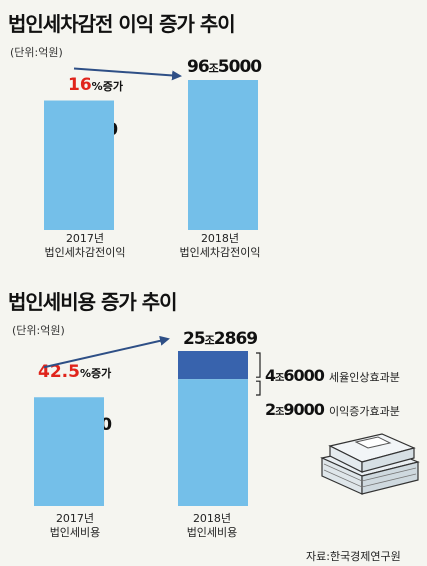 The width and height of the screenshot is (427, 566). I want to click on chart2-segment-profit-jo: 조, so click(279, 412).